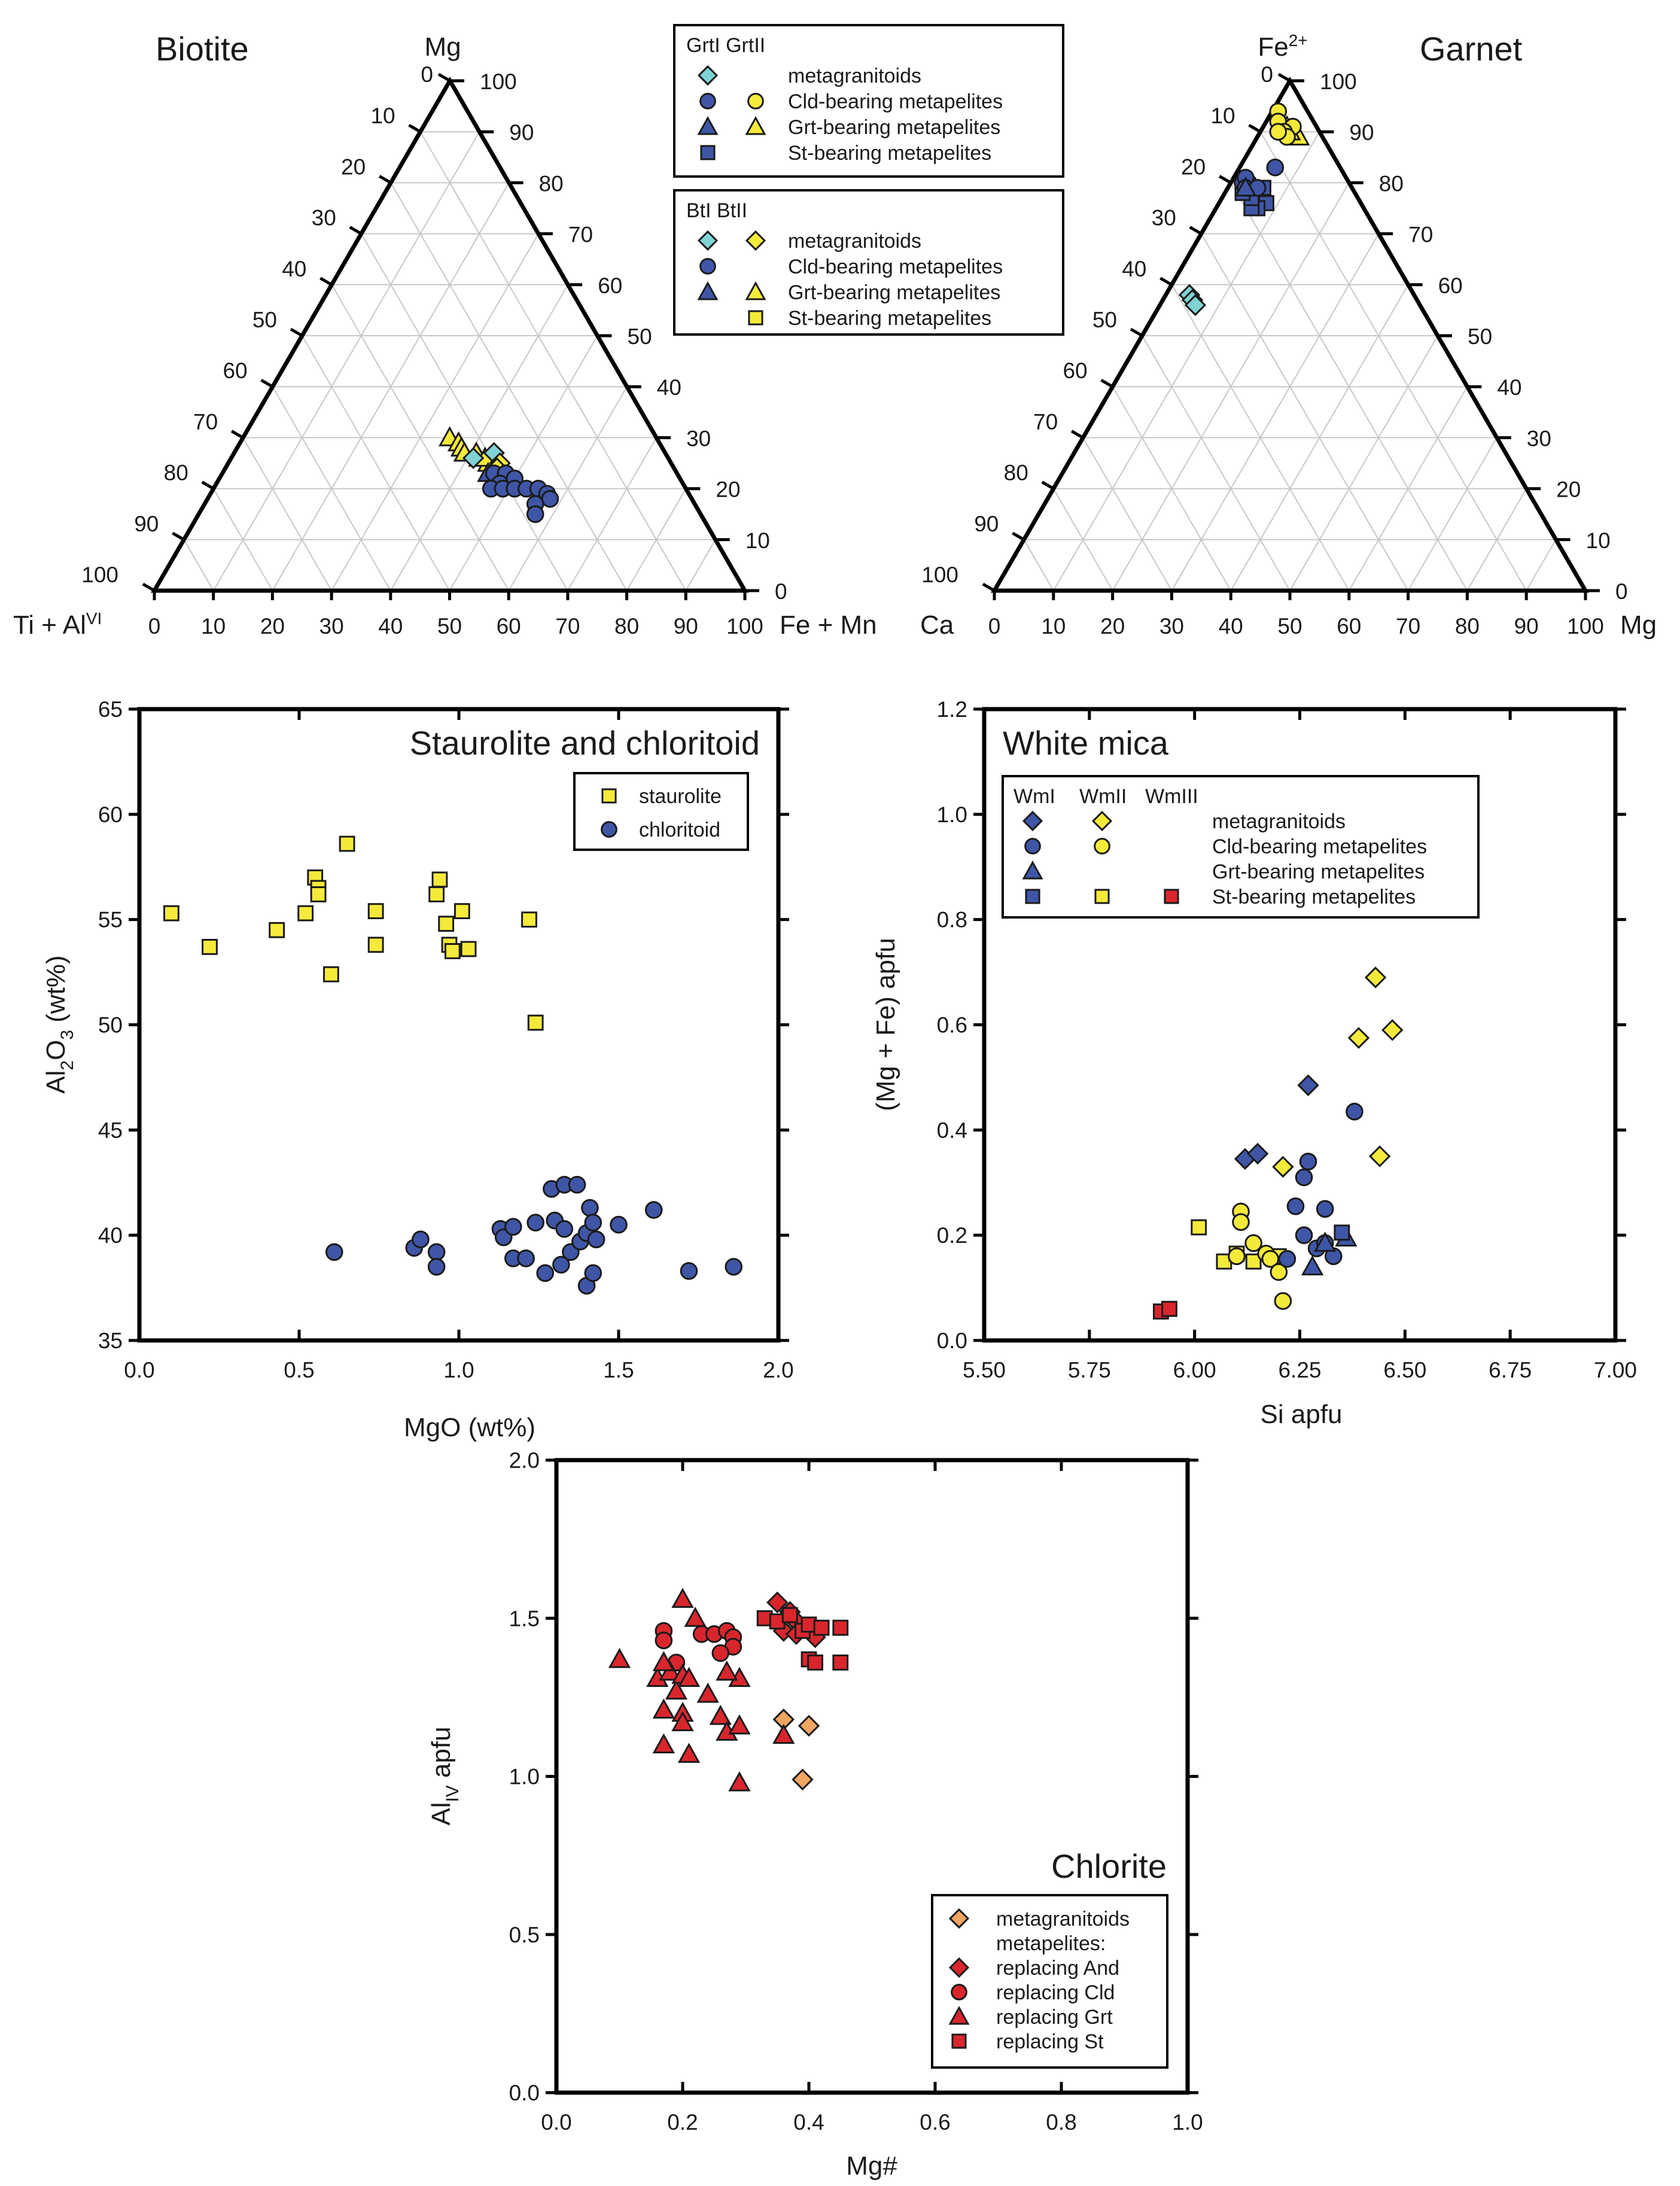 The height and width of the screenshot is (2186, 1680). I want to click on y-axis-part: apfu, so click(441, 1756).